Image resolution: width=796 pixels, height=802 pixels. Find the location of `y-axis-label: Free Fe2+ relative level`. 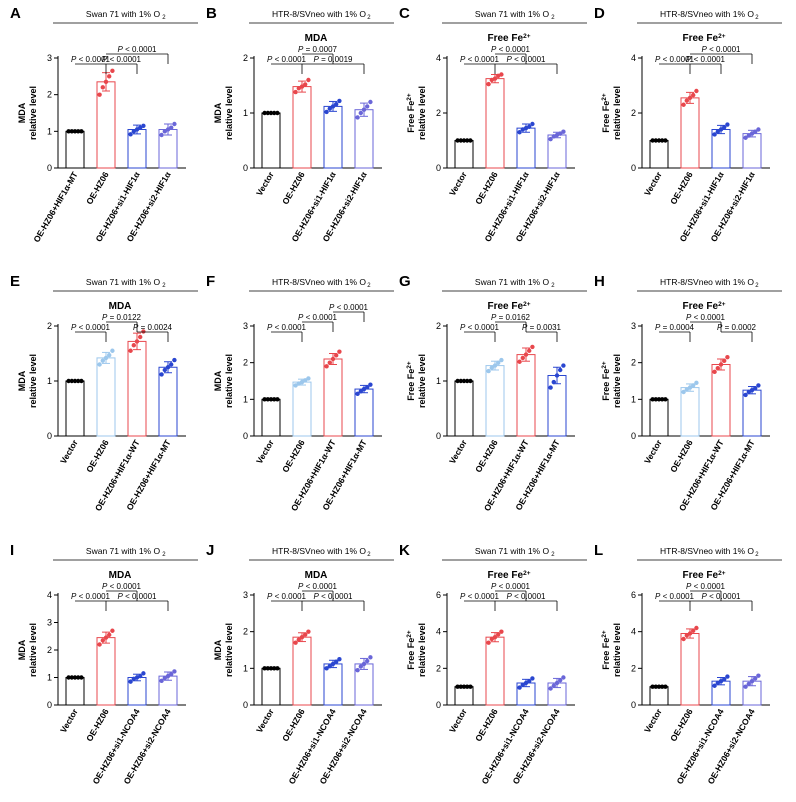

y-axis-label: Free Fe2+ relative level is located at coordinates (417, 650).